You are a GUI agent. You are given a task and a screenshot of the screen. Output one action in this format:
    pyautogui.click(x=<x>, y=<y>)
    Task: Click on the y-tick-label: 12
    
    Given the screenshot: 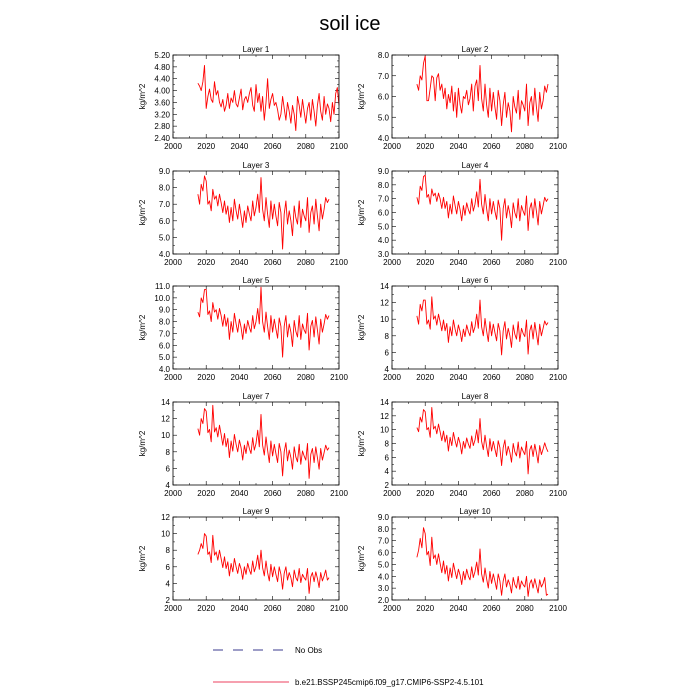 What is the action you would take?
    pyautogui.click(x=384, y=416)
    